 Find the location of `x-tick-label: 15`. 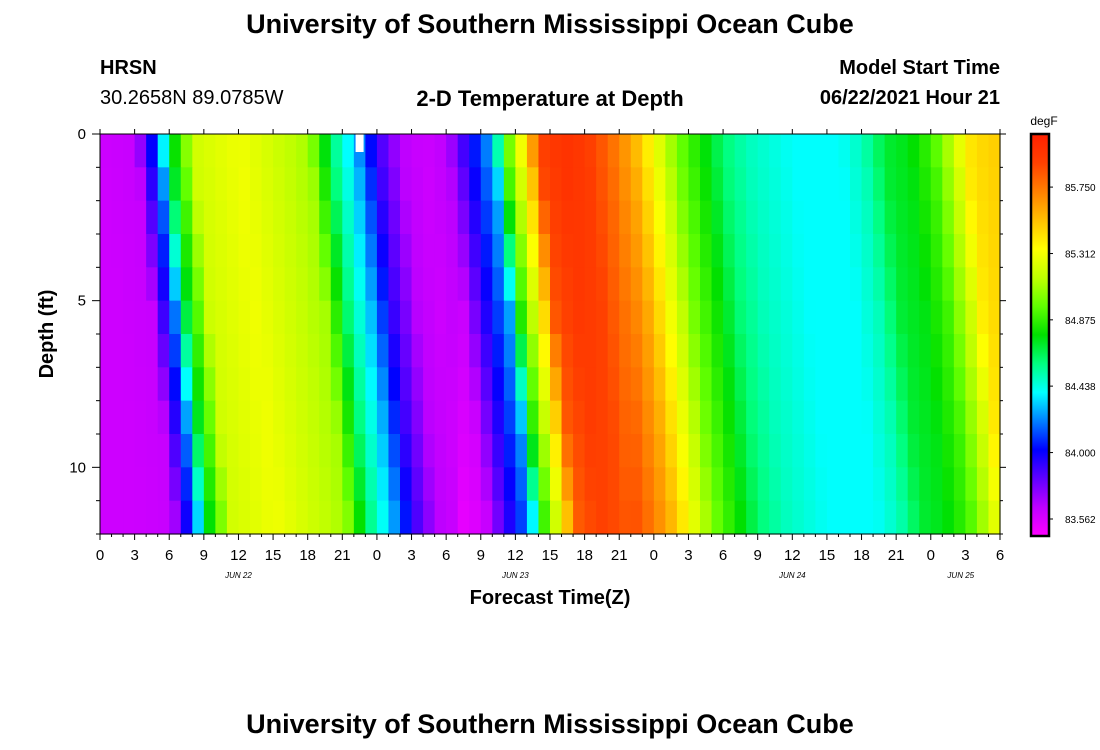

x-tick-label: 15 is located at coordinates (550, 555).